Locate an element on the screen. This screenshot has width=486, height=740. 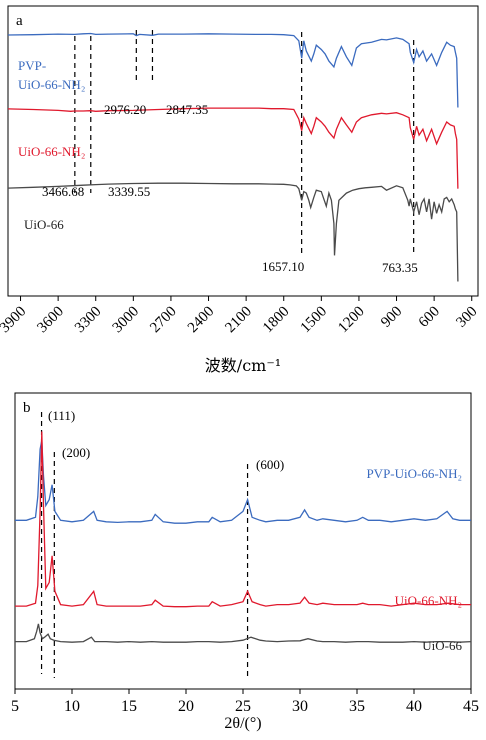
label-b-uio: UiO-66 is located at coordinates (442, 645).